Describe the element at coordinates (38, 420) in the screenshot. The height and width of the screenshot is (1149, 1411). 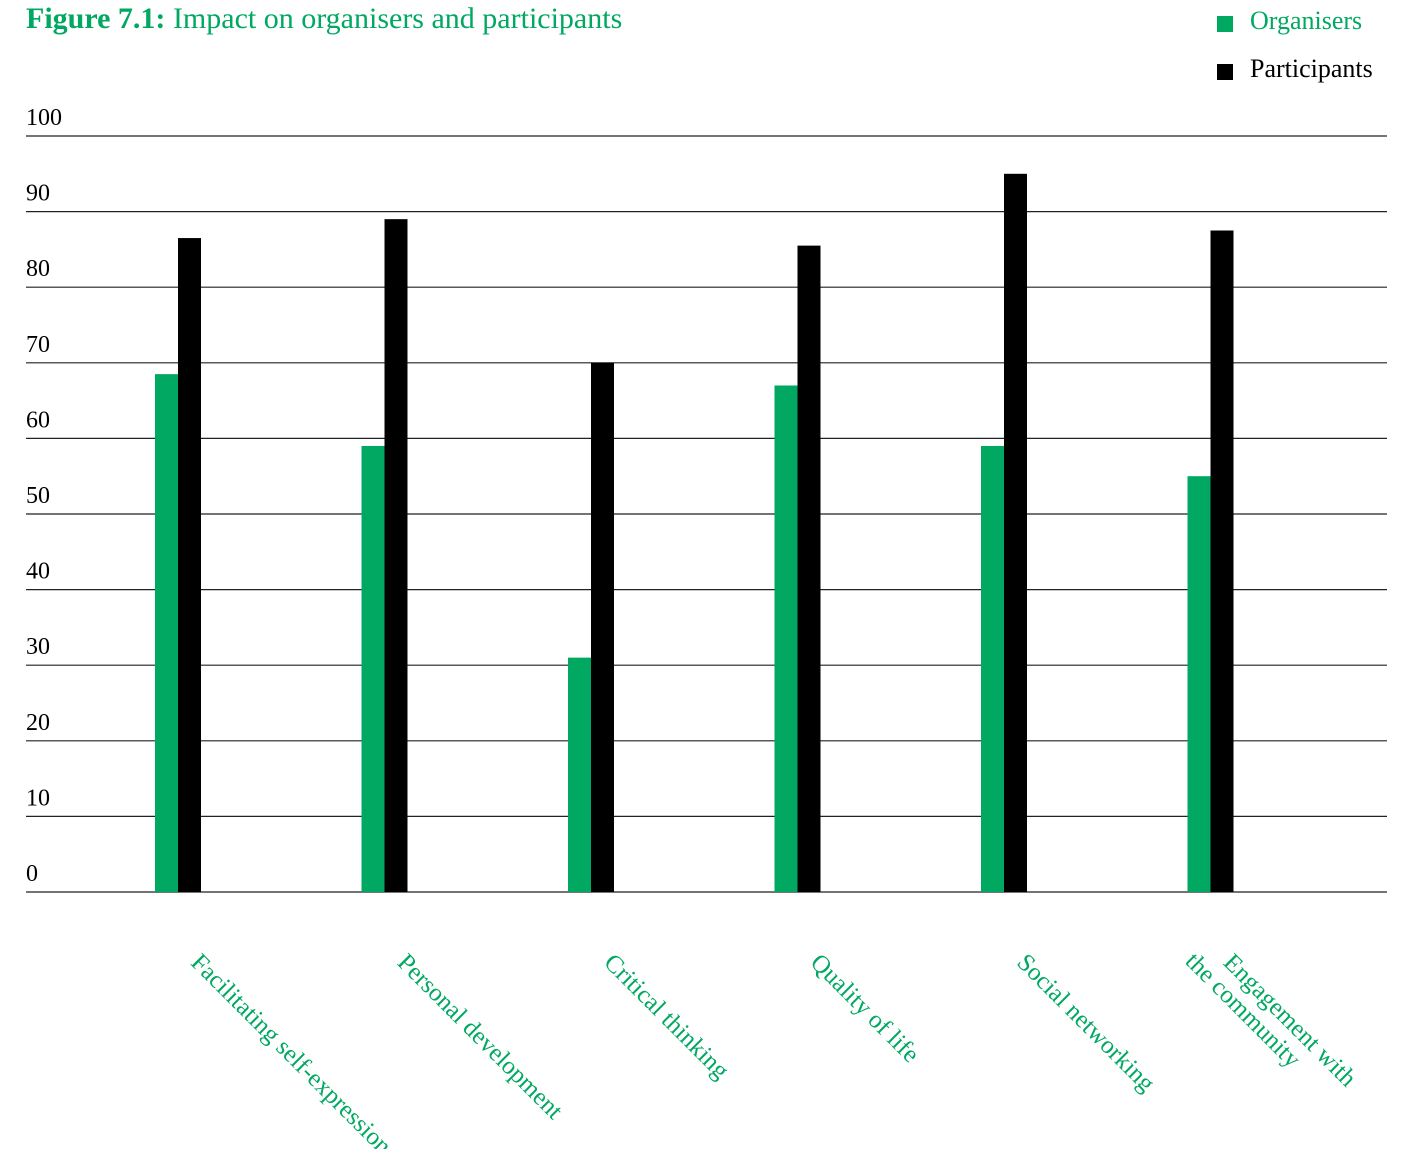
I see `y-tick-label-60: 60` at that location.